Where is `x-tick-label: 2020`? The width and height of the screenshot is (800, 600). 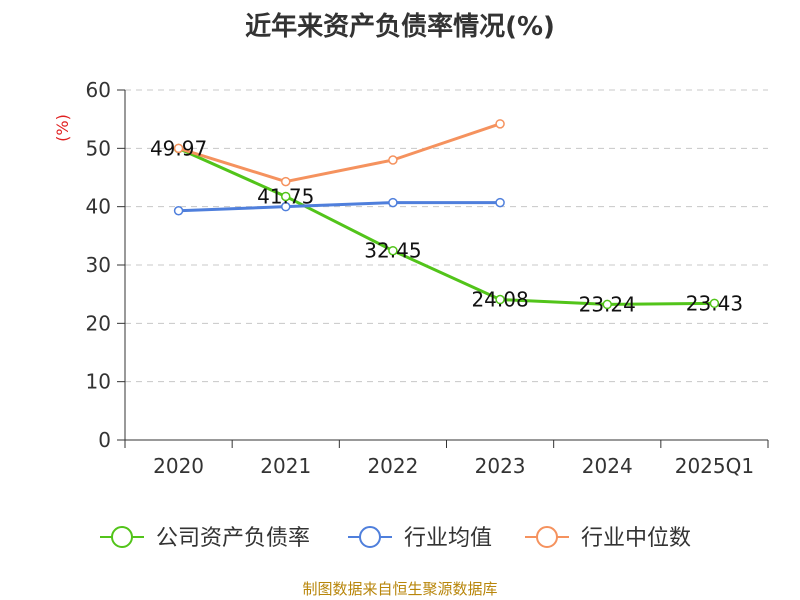 x-tick-label: 2020 is located at coordinates (178, 466).